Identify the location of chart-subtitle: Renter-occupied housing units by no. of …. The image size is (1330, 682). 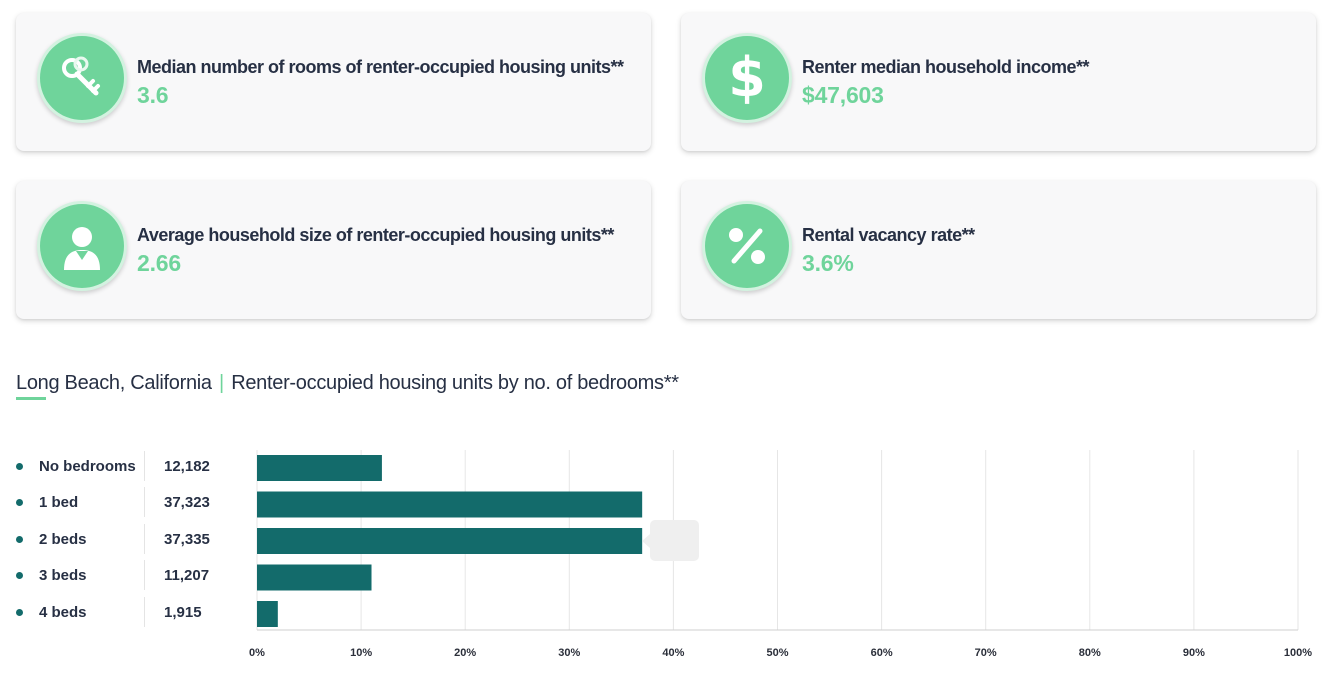
(455, 383).